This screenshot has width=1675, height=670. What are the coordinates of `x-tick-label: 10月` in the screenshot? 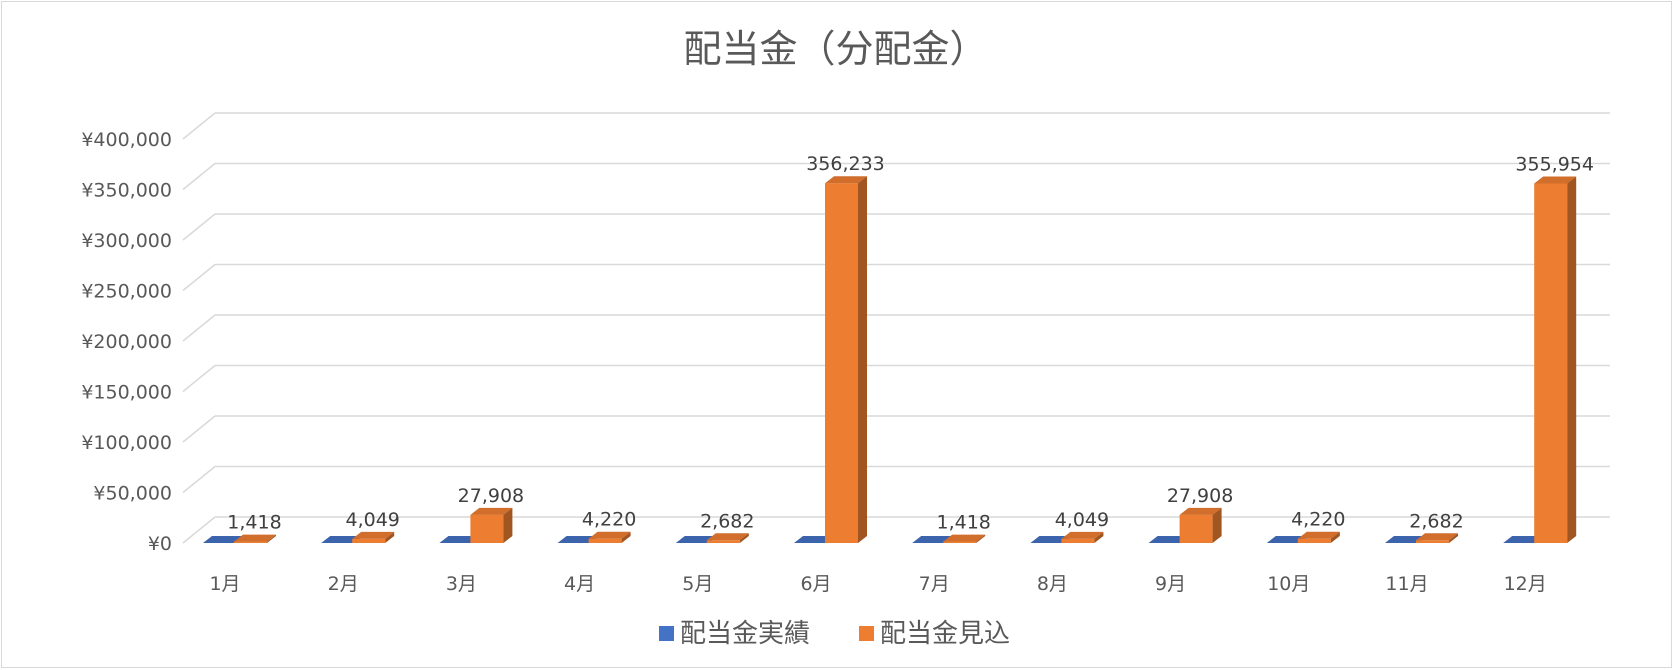 It's located at (1288, 584).